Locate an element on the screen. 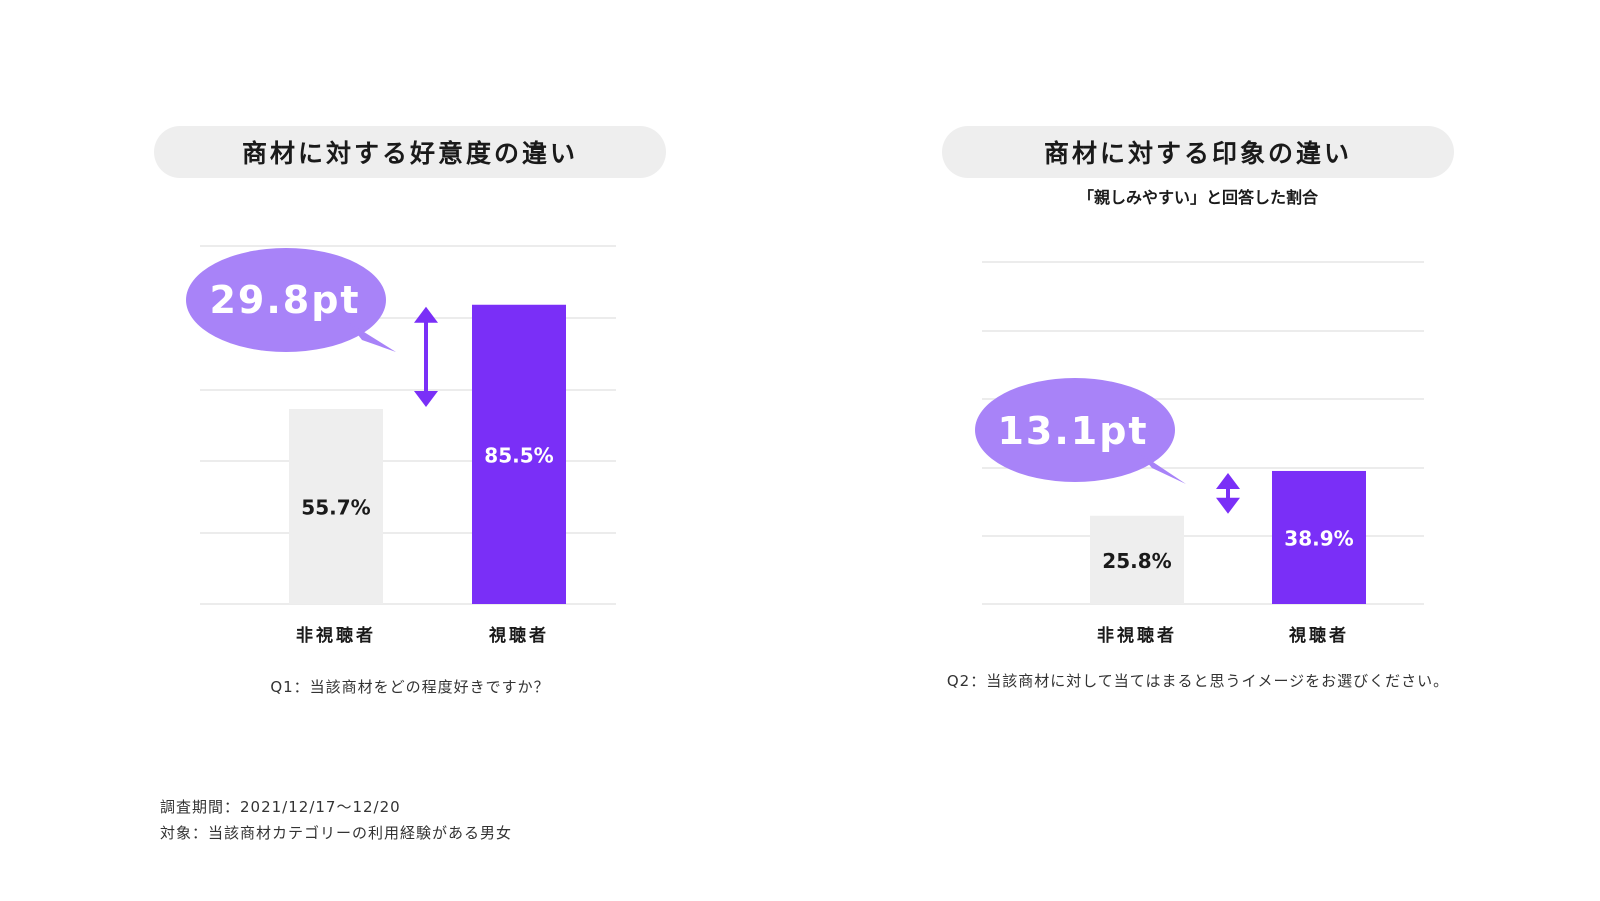  bar-value-label: 55.7% is located at coordinates (335, 508).